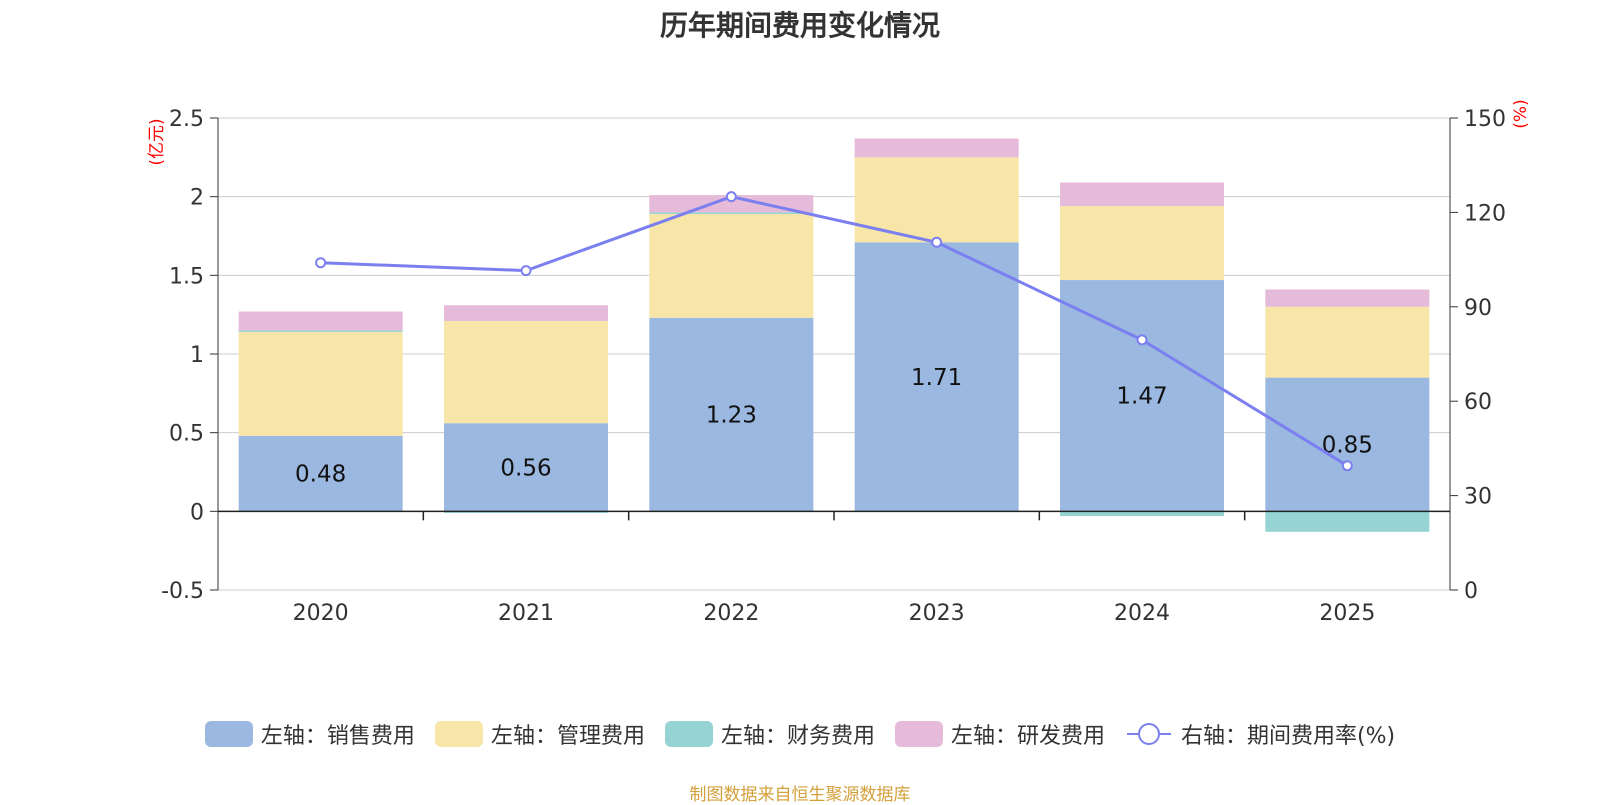  I want to click on bar-segment-0-2025, so click(1347, 444).